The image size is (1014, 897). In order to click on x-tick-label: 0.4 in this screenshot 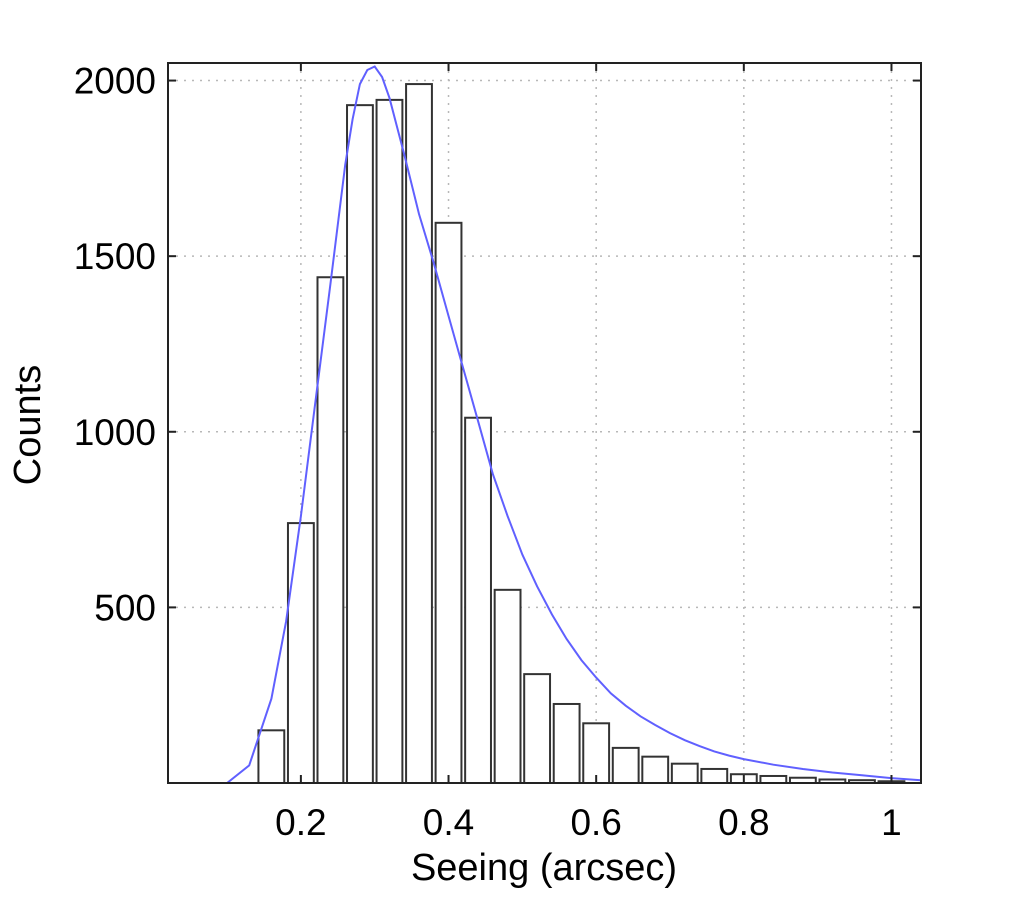, I will do `click(448, 822)`.